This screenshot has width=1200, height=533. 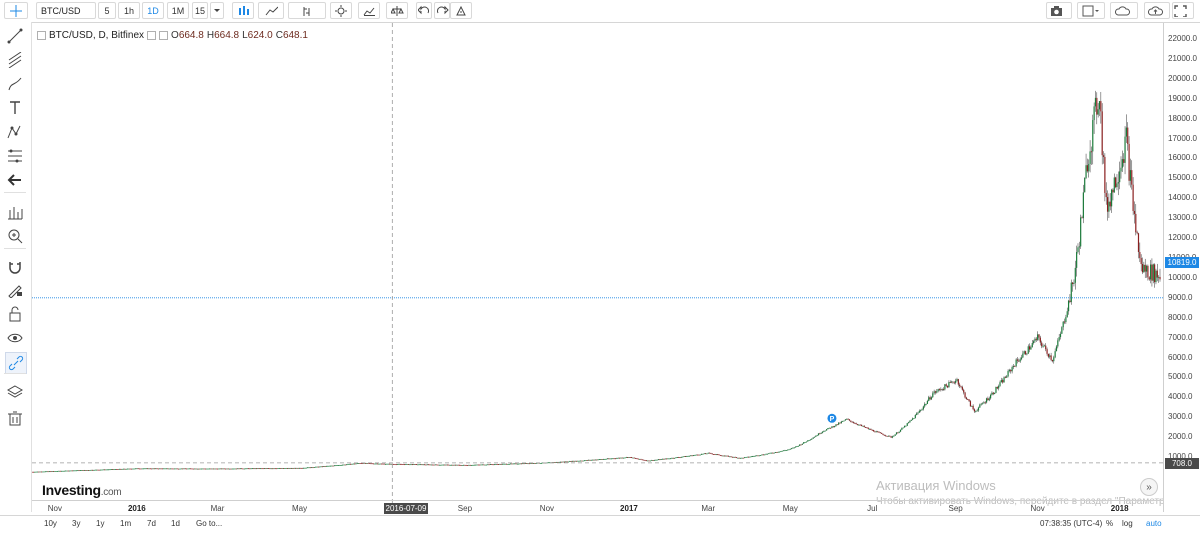 What do you see at coordinates (129, 10) in the screenshot?
I see `interval-1-button: 1h` at bounding box center [129, 10].